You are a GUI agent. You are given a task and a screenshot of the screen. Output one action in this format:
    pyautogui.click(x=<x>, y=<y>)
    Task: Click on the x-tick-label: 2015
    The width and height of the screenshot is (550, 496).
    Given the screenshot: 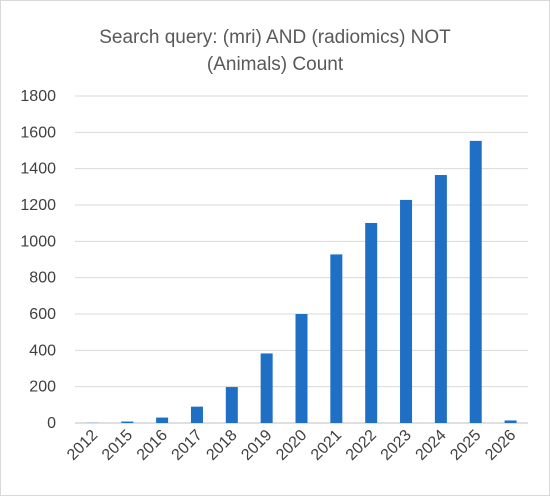 What is the action you would take?
    pyautogui.click(x=117, y=445)
    